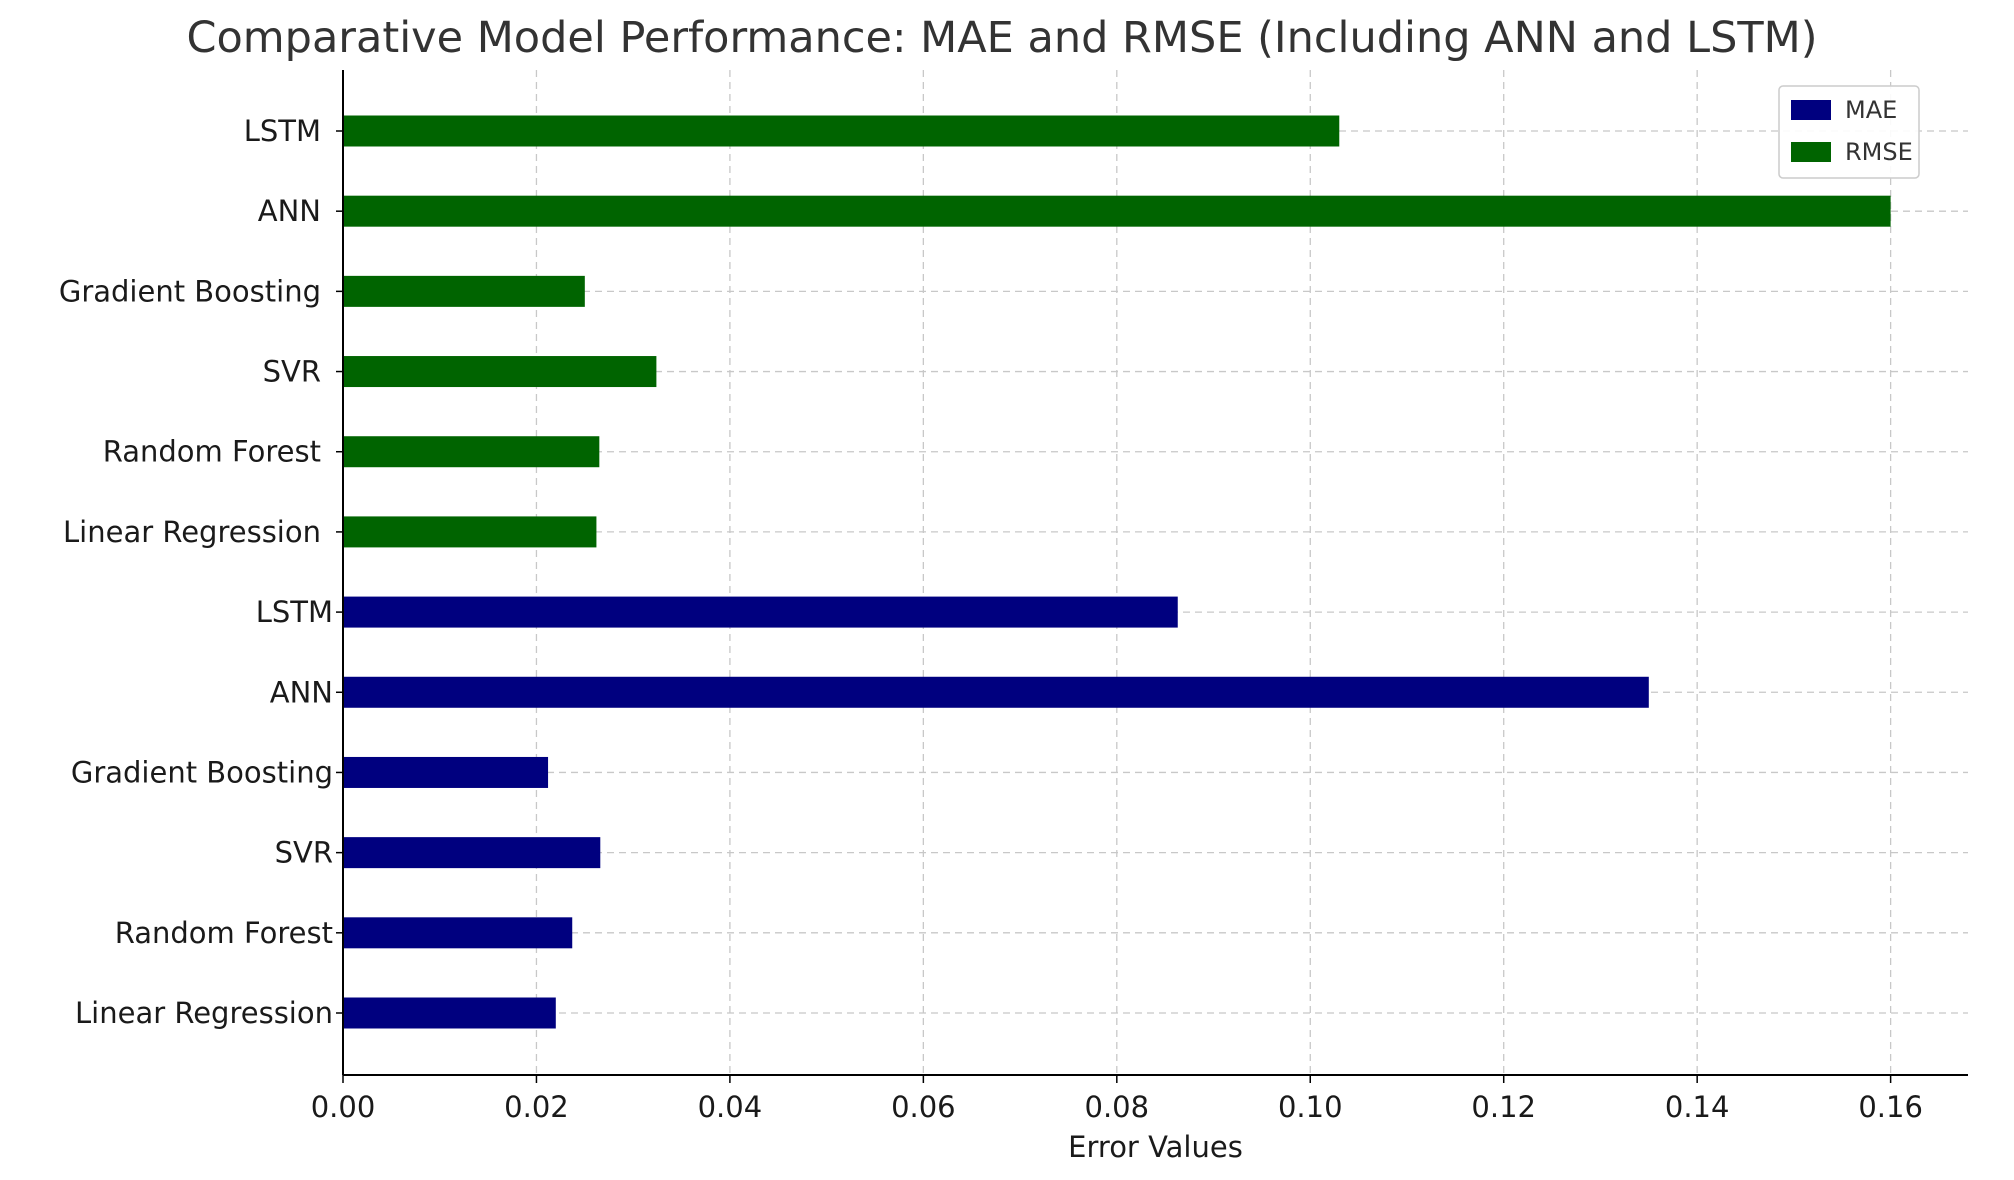 The width and height of the screenshot is (2014, 1180). Describe the element at coordinates (1697, 1107) in the screenshot. I see `x-tick-label: 0.14` at that location.